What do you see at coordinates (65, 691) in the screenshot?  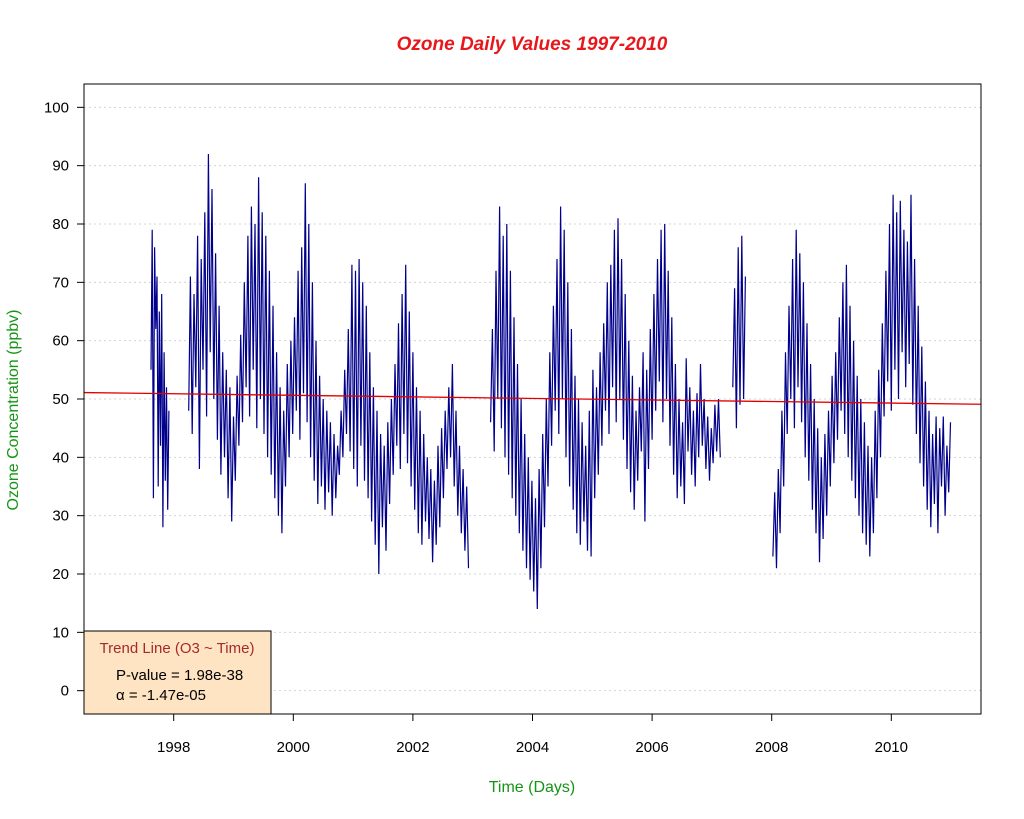 I see `y-tick-label: 0` at bounding box center [65, 691].